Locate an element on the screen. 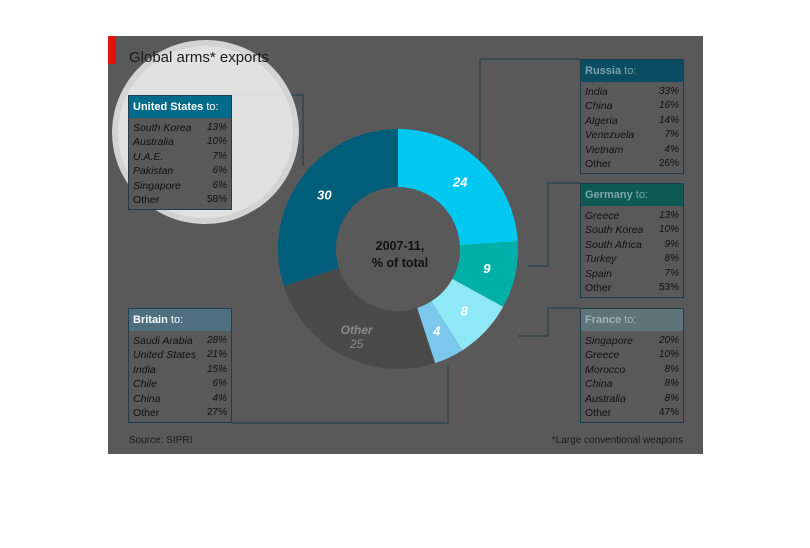 The height and width of the screenshot is (548, 810). donut-slices is located at coordinates (398, 249).